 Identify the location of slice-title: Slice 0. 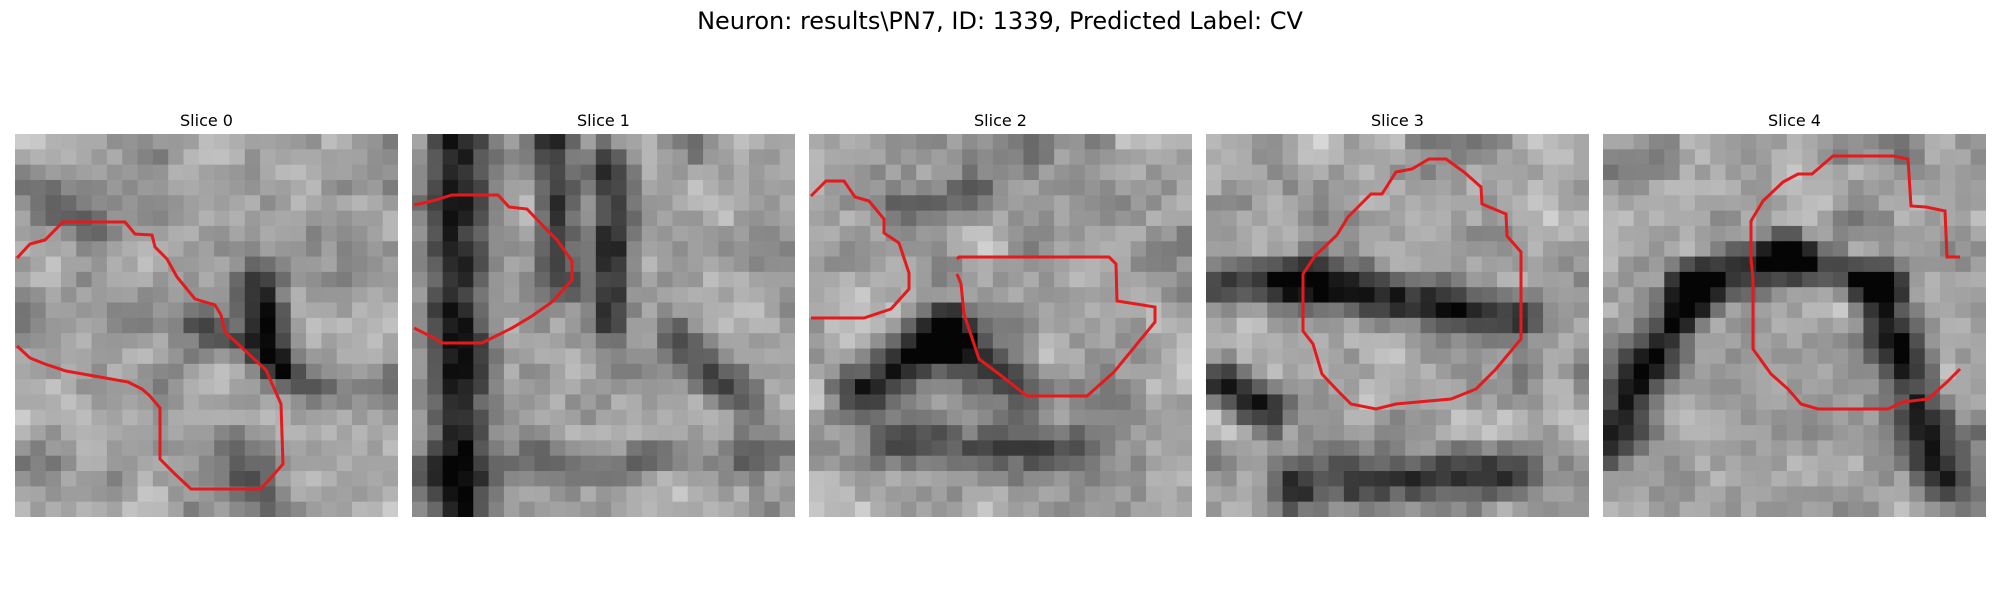
(206, 121).